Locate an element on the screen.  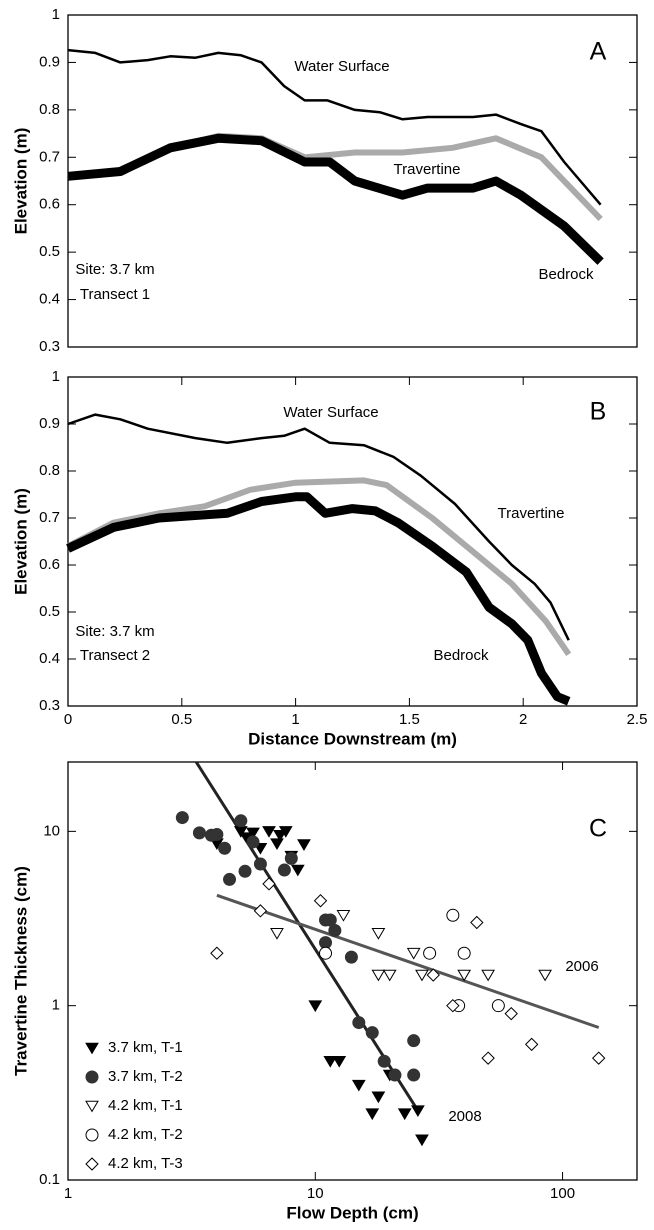
annotation: B is located at coordinates (598, 412).